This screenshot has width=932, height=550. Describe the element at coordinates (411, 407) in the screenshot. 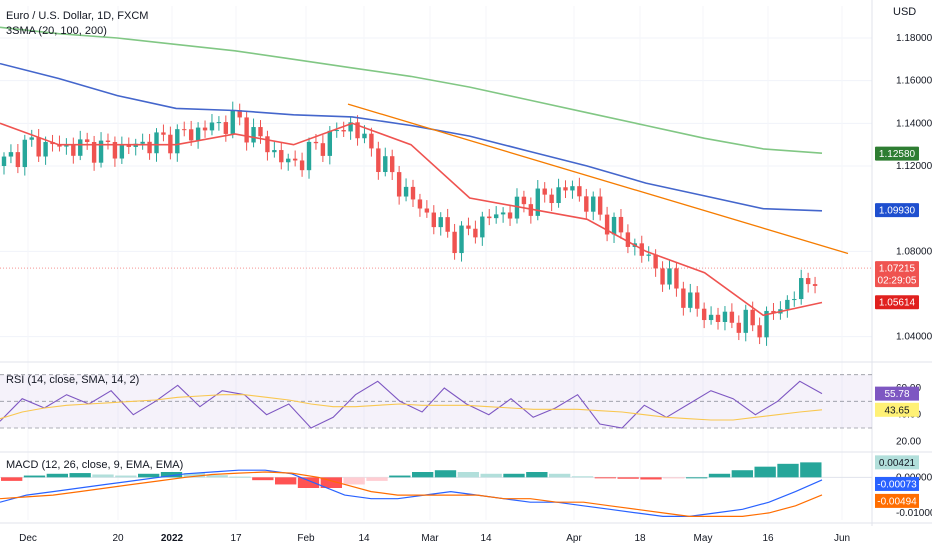

I see `rsi-ma-line` at that location.